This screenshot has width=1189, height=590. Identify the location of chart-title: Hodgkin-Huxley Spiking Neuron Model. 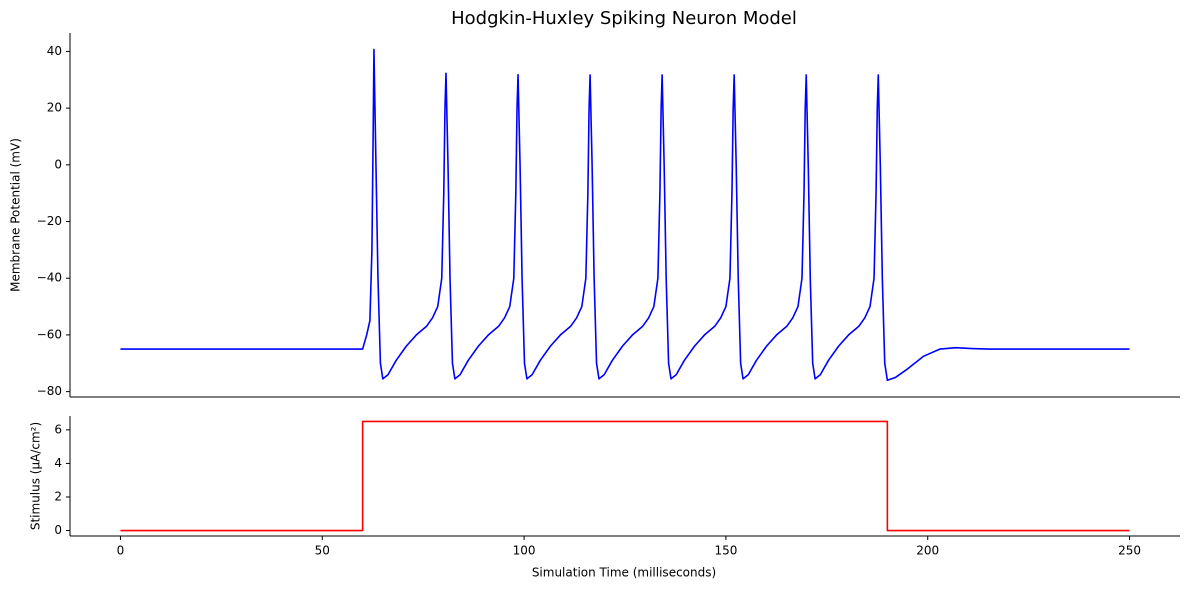
(624, 18).